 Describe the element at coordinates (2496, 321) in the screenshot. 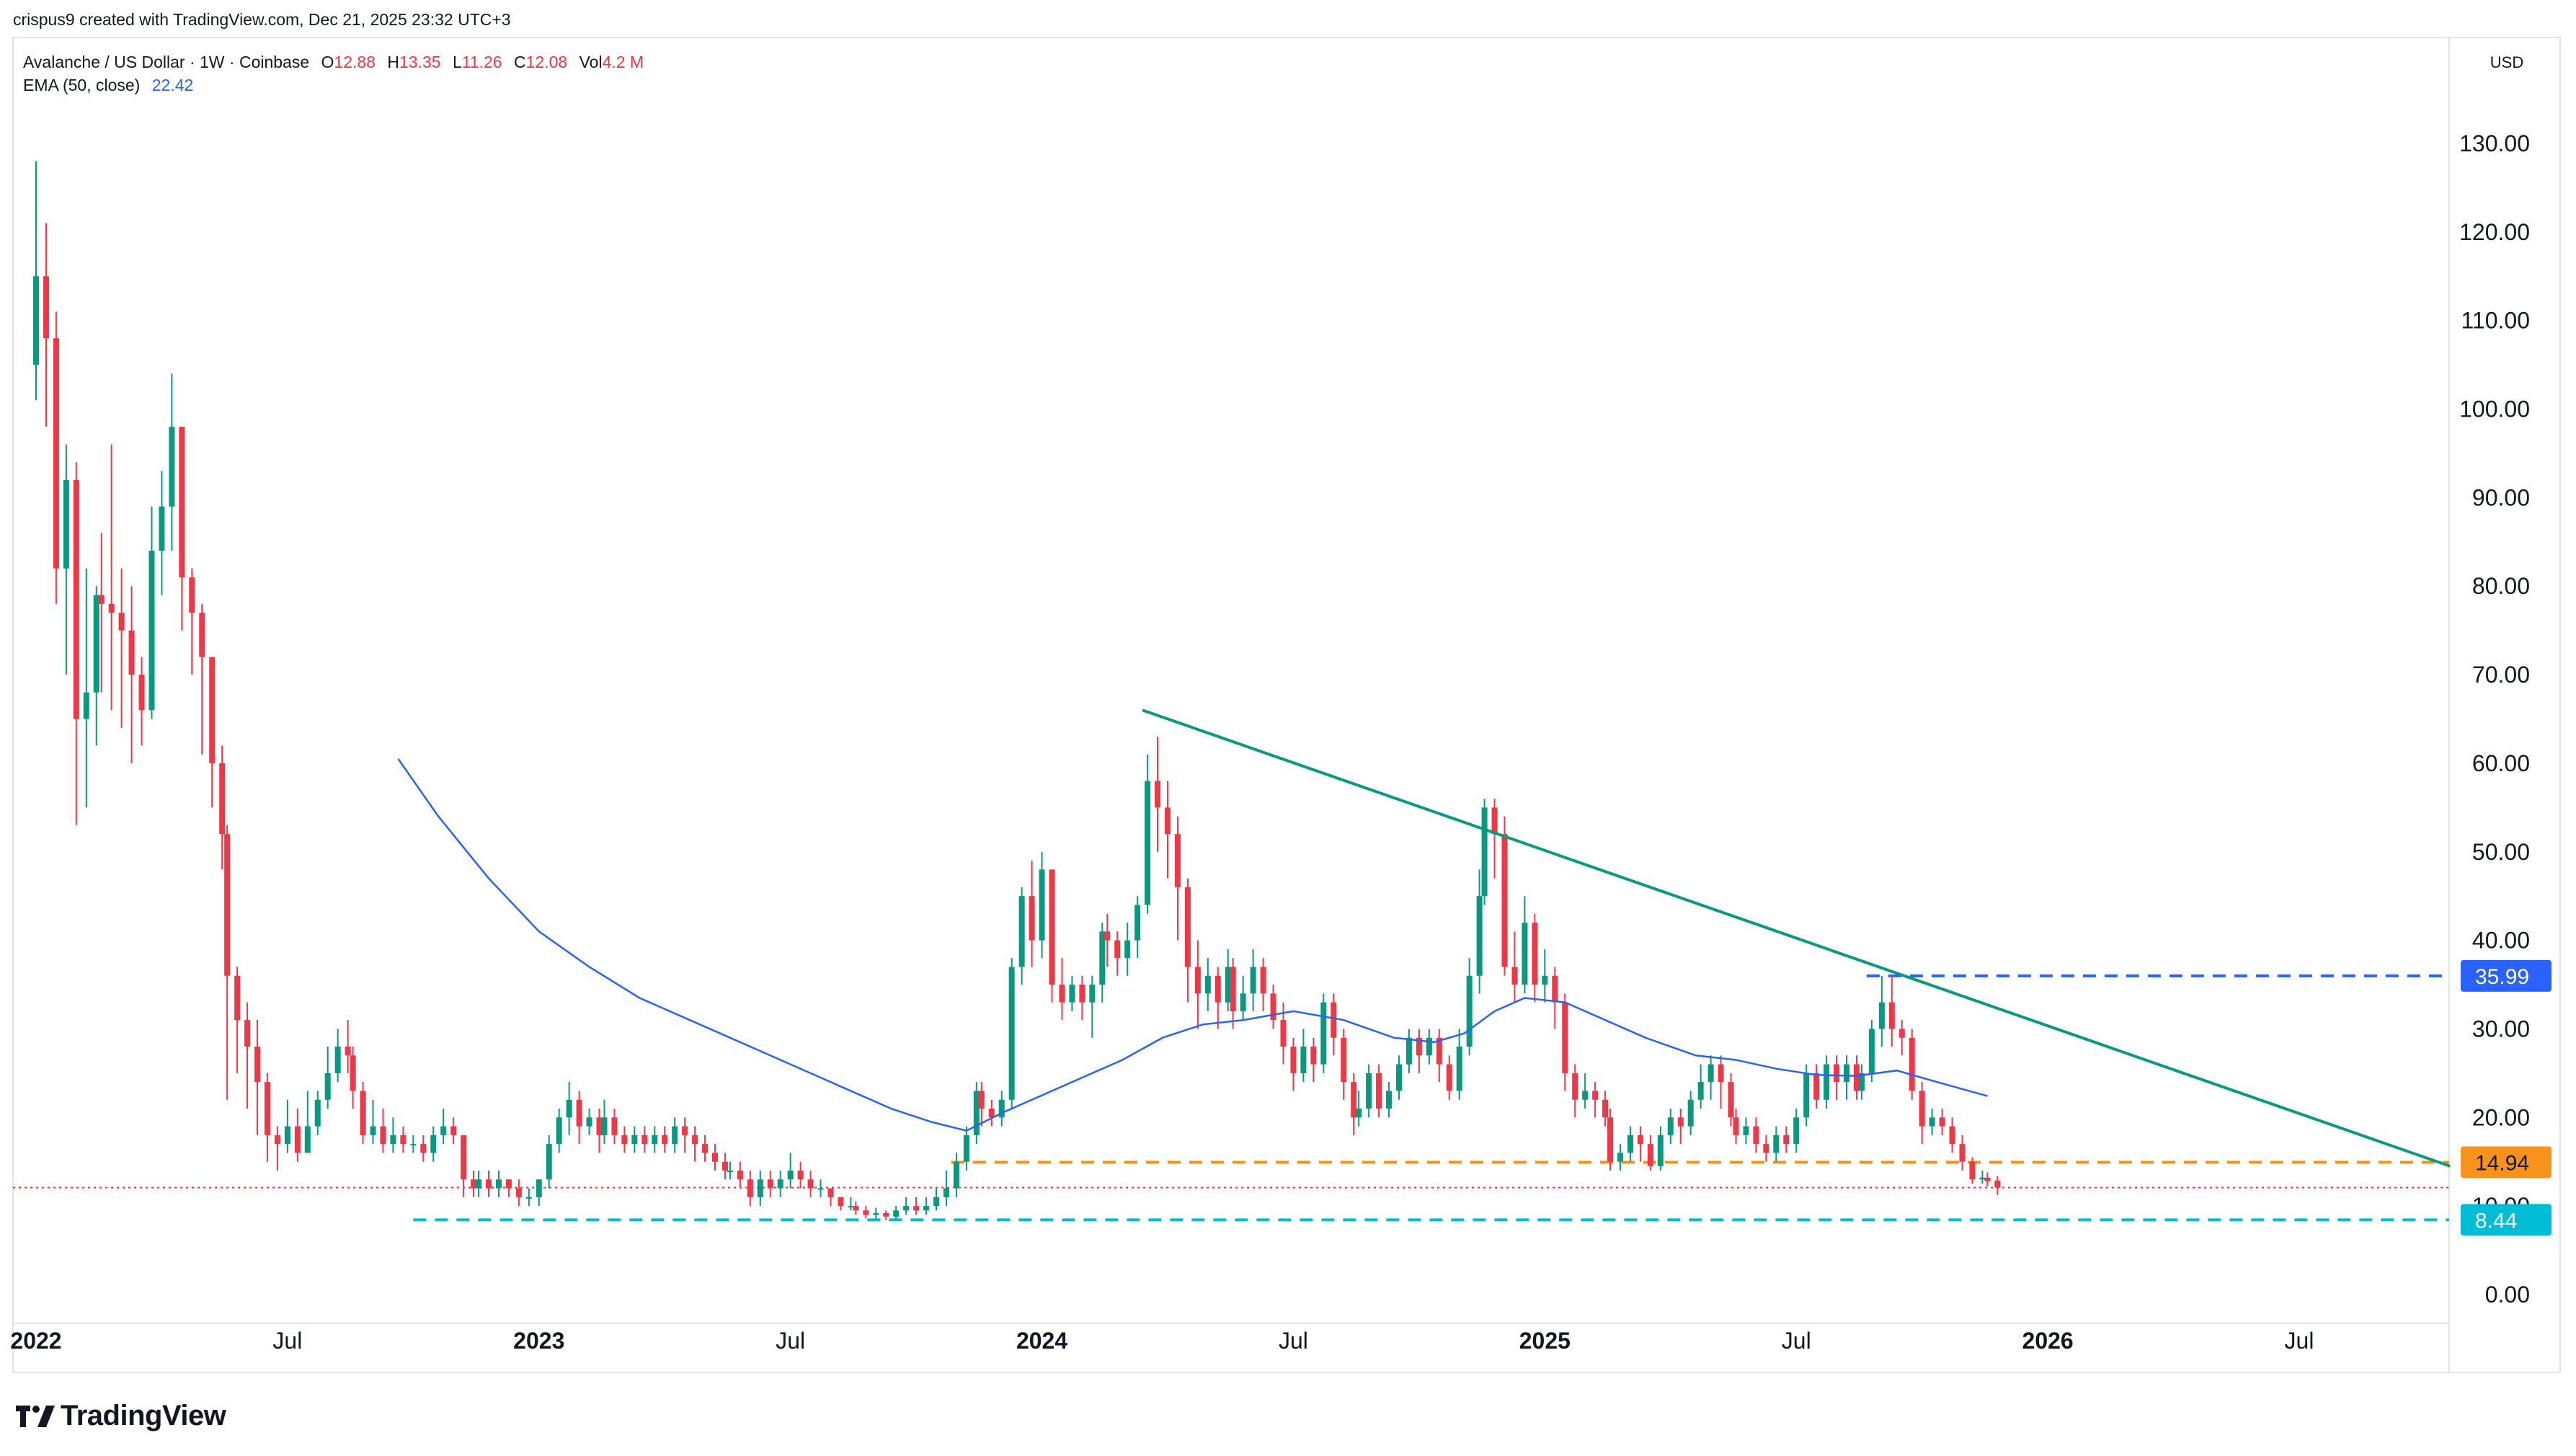

I see `price-tick-11: 110.00` at that location.